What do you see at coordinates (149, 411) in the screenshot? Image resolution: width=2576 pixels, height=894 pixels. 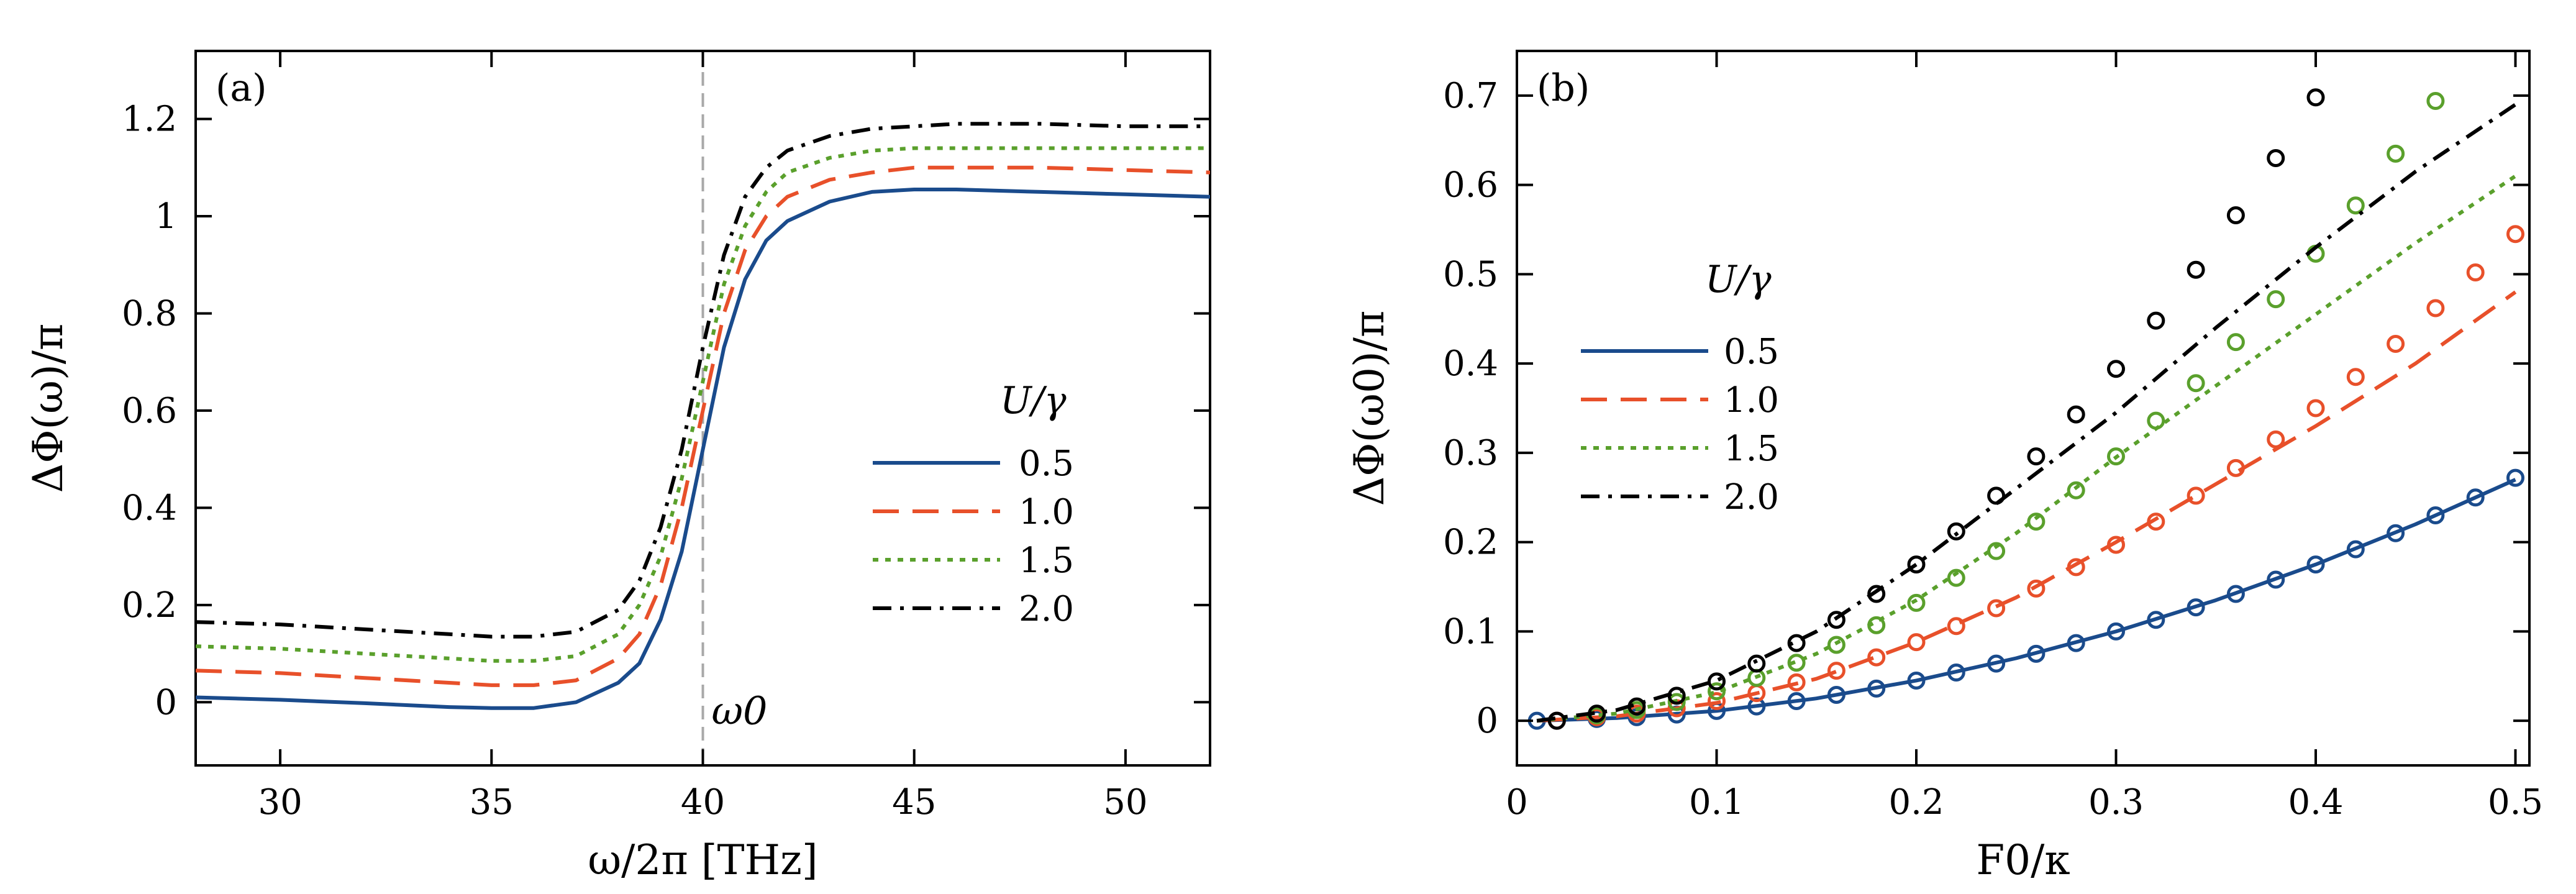 I see `y-tick-label-a: 0.6` at bounding box center [149, 411].